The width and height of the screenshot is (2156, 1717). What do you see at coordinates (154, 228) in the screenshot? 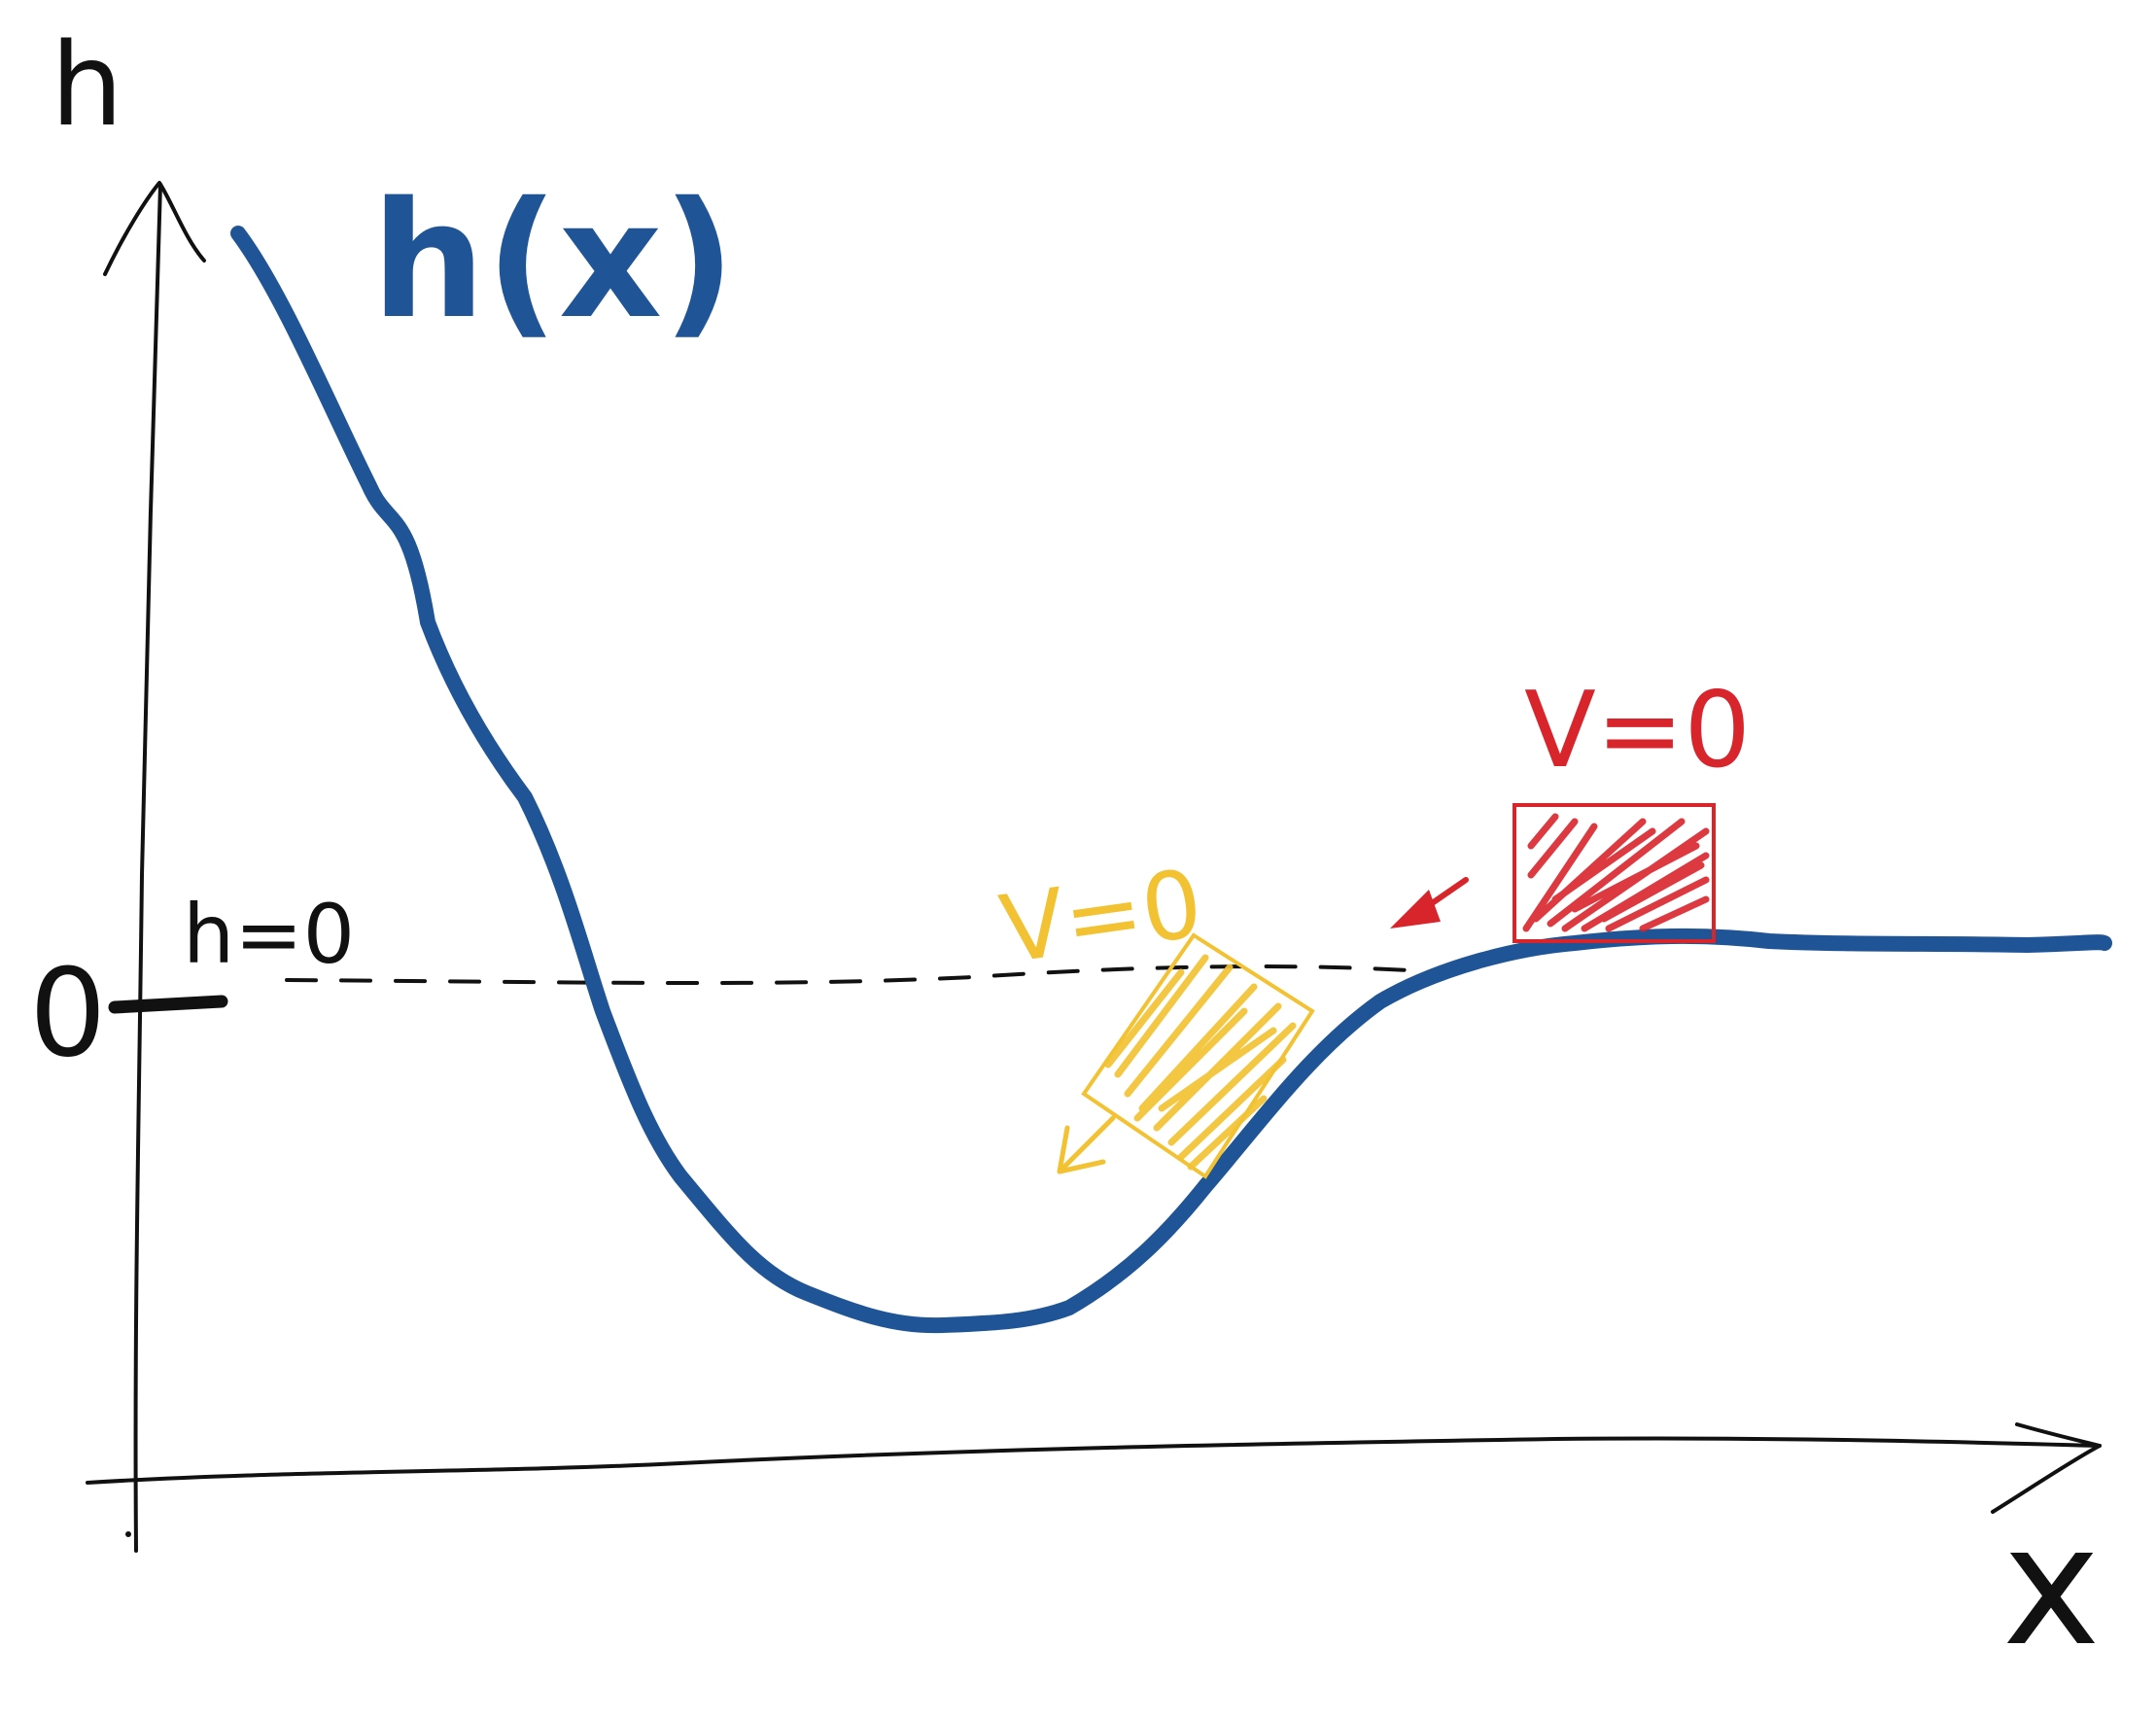
I see `y-axis-arrow-icon` at bounding box center [154, 228].